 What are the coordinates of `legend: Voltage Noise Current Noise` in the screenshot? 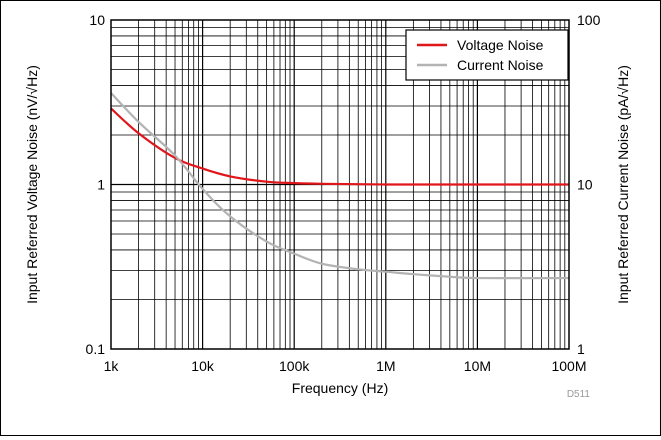 It's located at (487, 55).